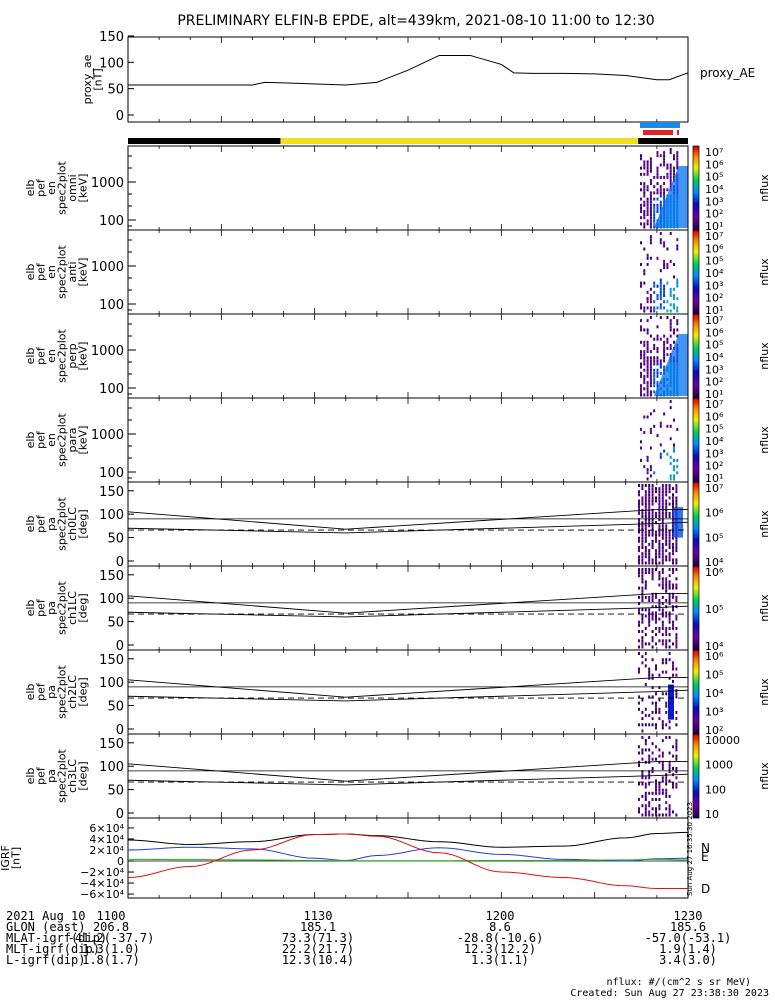 The height and width of the screenshot is (1000, 775). I want to click on science-zone-bar, so click(658, 132).